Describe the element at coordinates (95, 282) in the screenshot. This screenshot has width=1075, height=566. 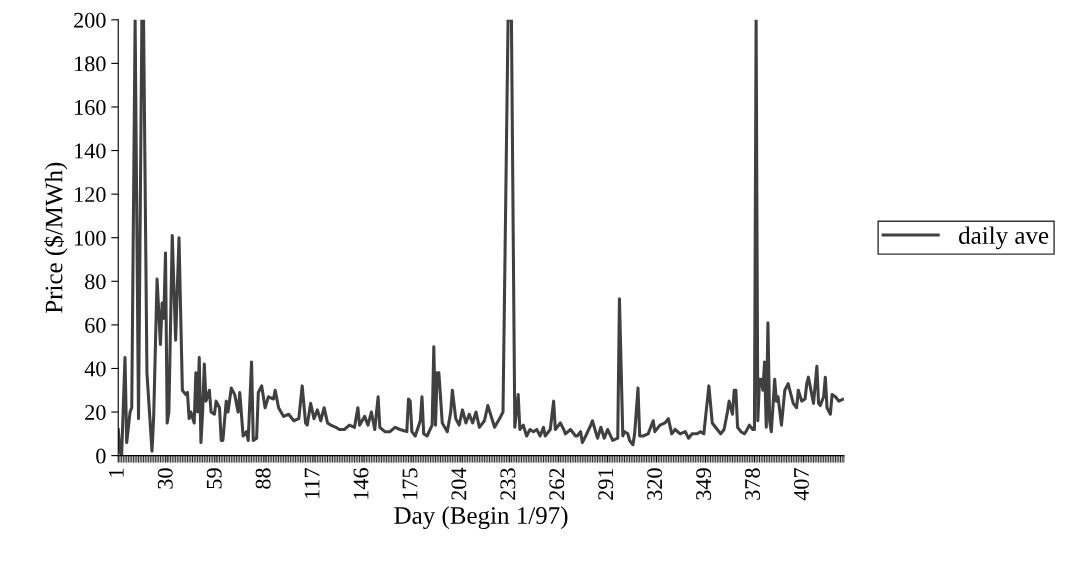
I see `y-tick-label: 80` at that location.